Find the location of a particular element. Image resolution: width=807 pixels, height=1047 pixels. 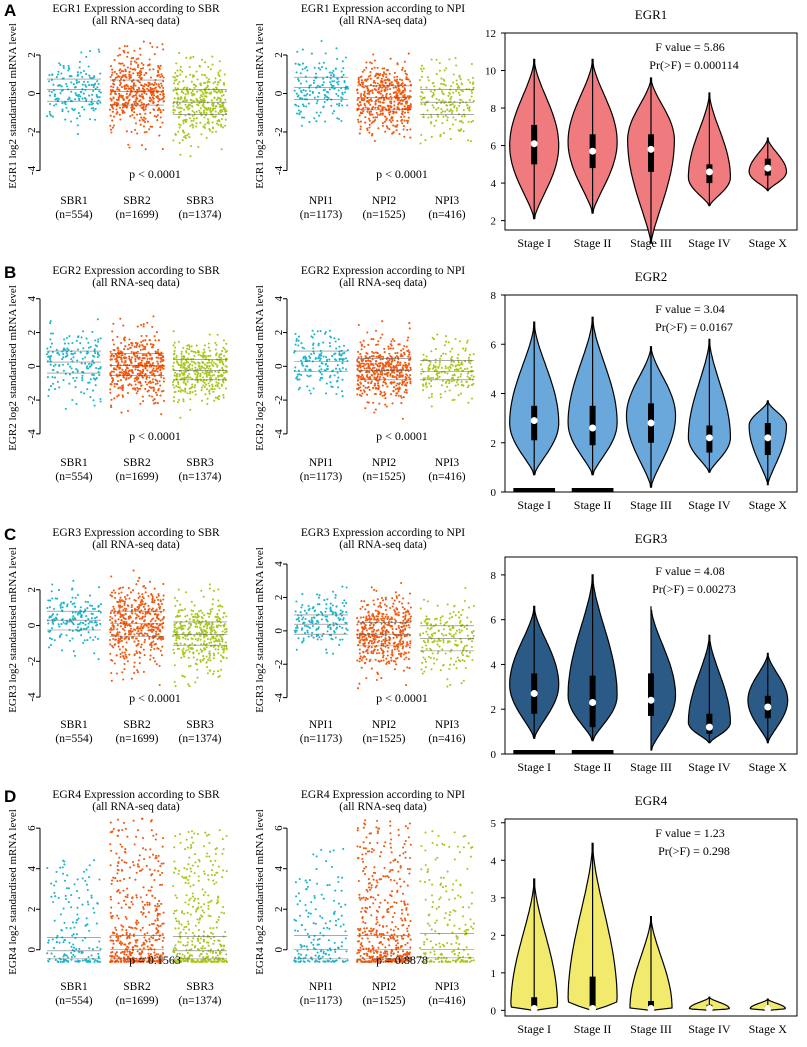

egr1-sbr-group-sbr3 is located at coordinates (200, 105).